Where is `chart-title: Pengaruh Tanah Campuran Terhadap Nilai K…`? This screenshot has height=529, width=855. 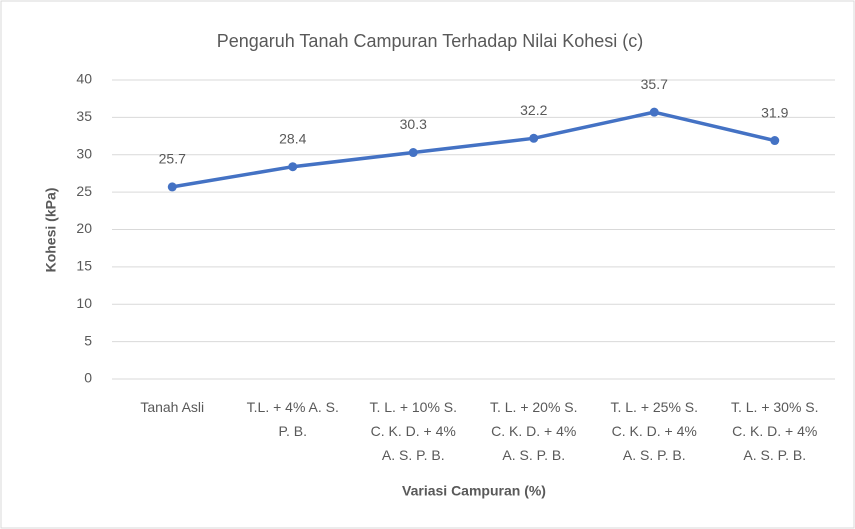
chart-title: Pengaruh Tanah Campuran Terhadap Nilai K… is located at coordinates (430, 41).